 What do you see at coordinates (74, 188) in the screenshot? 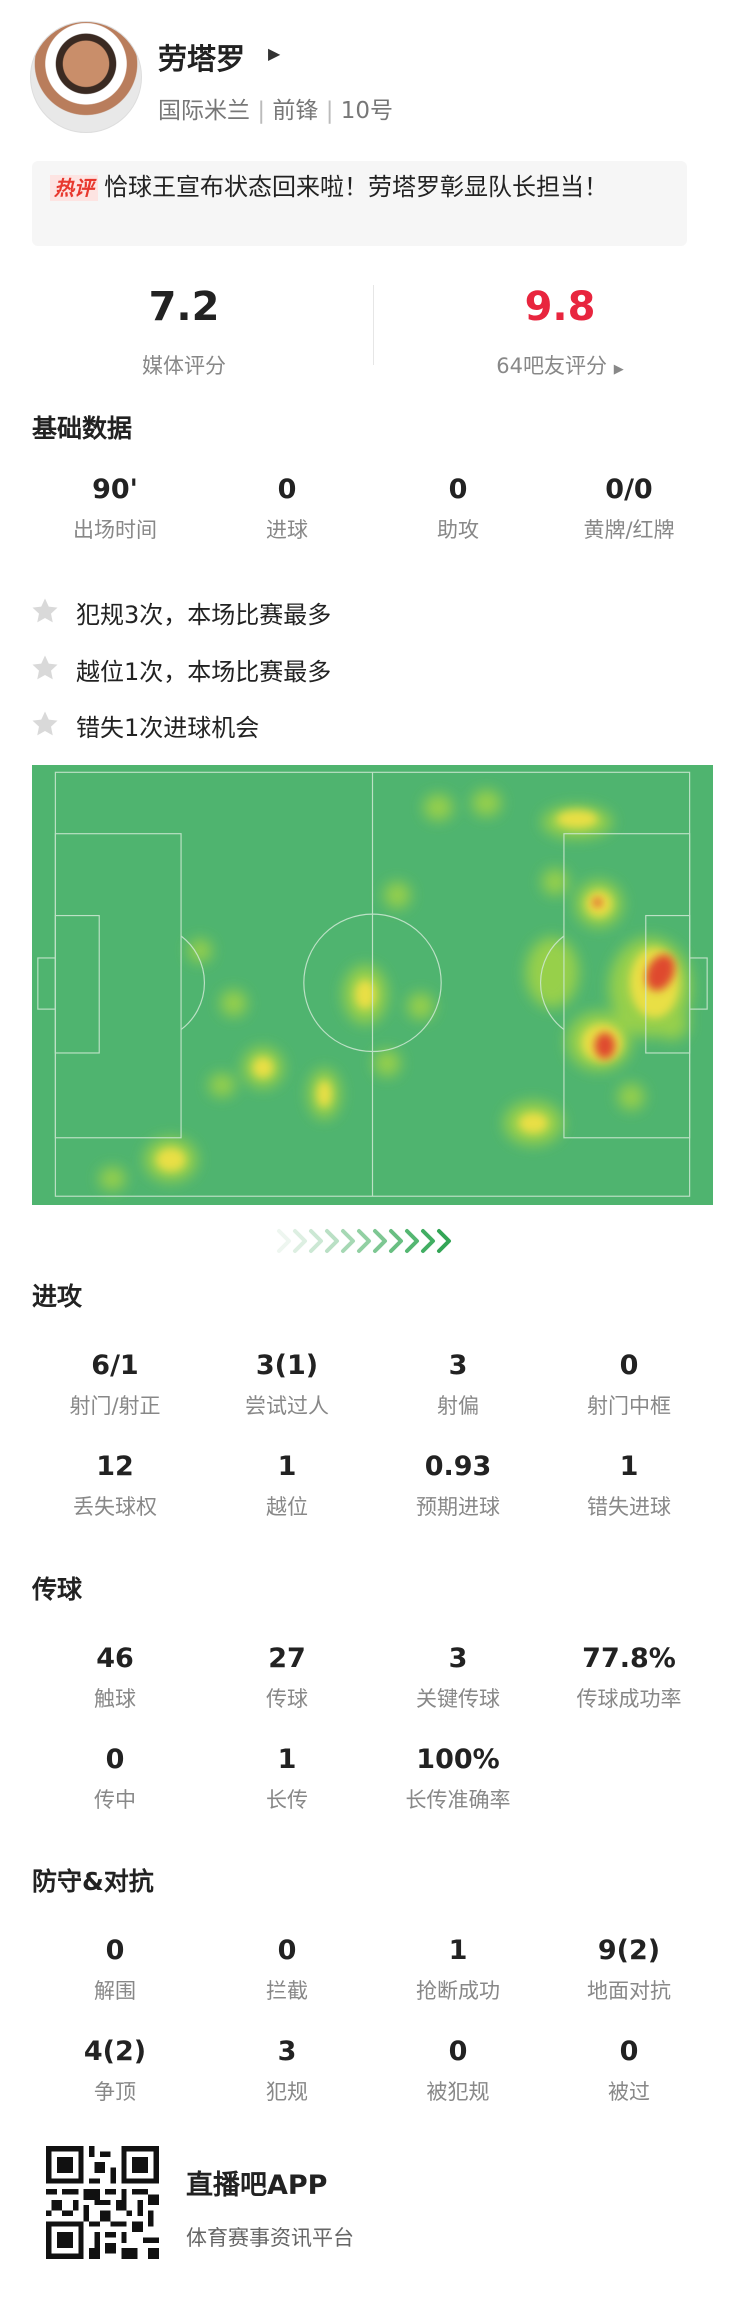
I see `hot-tag: 热评` at bounding box center [74, 188].